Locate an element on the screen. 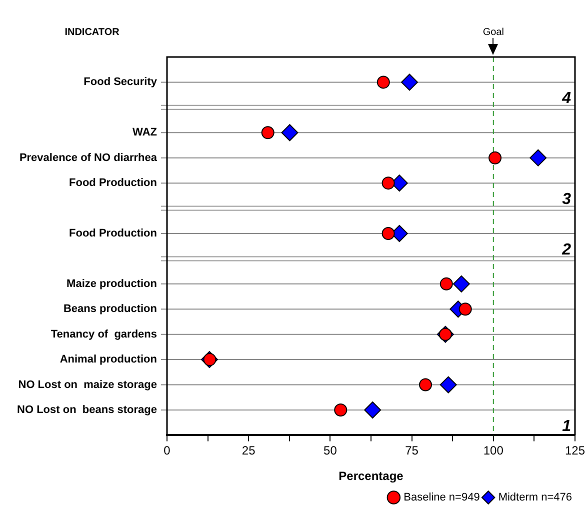  x-tick-label: 75 is located at coordinates (412, 451).